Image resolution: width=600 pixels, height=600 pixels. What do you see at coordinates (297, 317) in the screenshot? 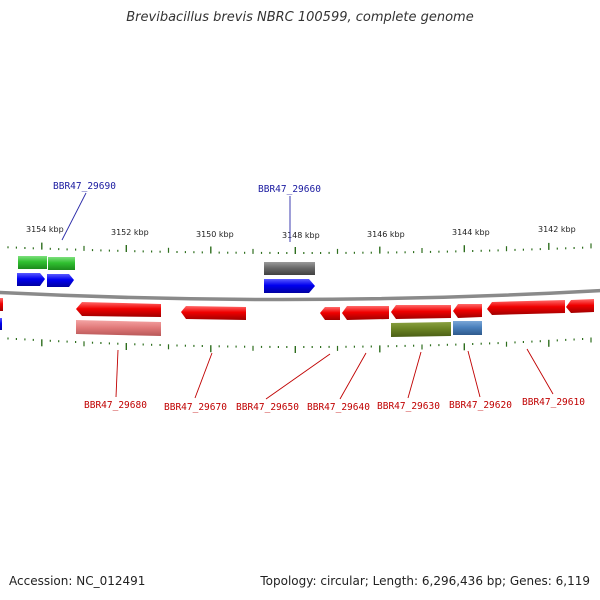
I see `reverse-genes` at bounding box center [297, 317].